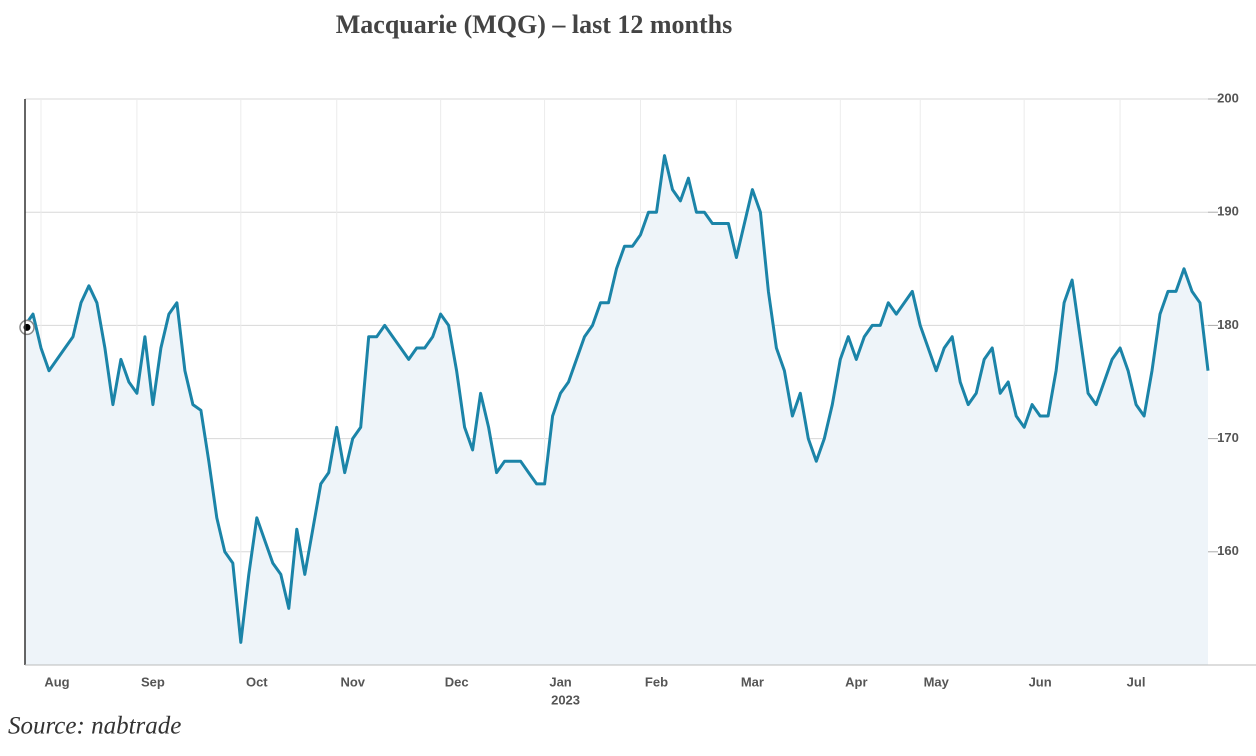 The image size is (1256, 756). What do you see at coordinates (56, 681) in the screenshot?
I see `x-tick-label: Aug` at bounding box center [56, 681].